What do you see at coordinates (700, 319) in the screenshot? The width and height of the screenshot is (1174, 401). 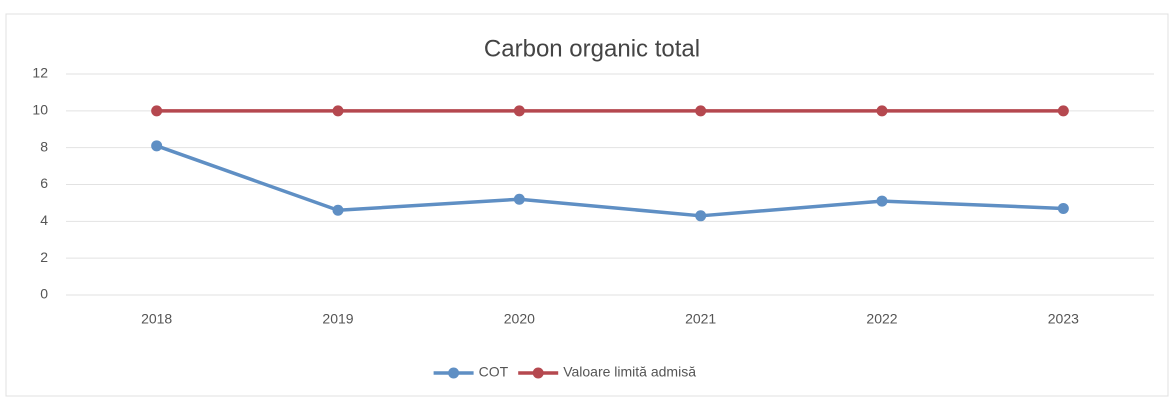 I see `x-tick-label: 2021` at bounding box center [700, 319].